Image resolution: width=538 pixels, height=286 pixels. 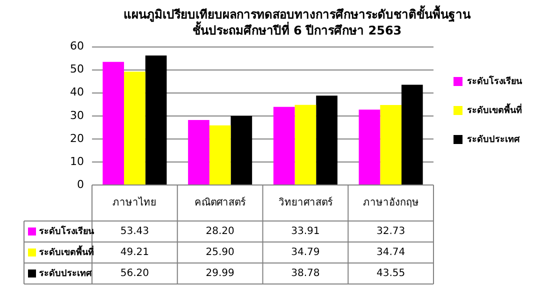 What do you see at coordinates (220, 202) in the screenshot?
I see `x-tick-label: คณิตศาสตร์` at bounding box center [220, 202].